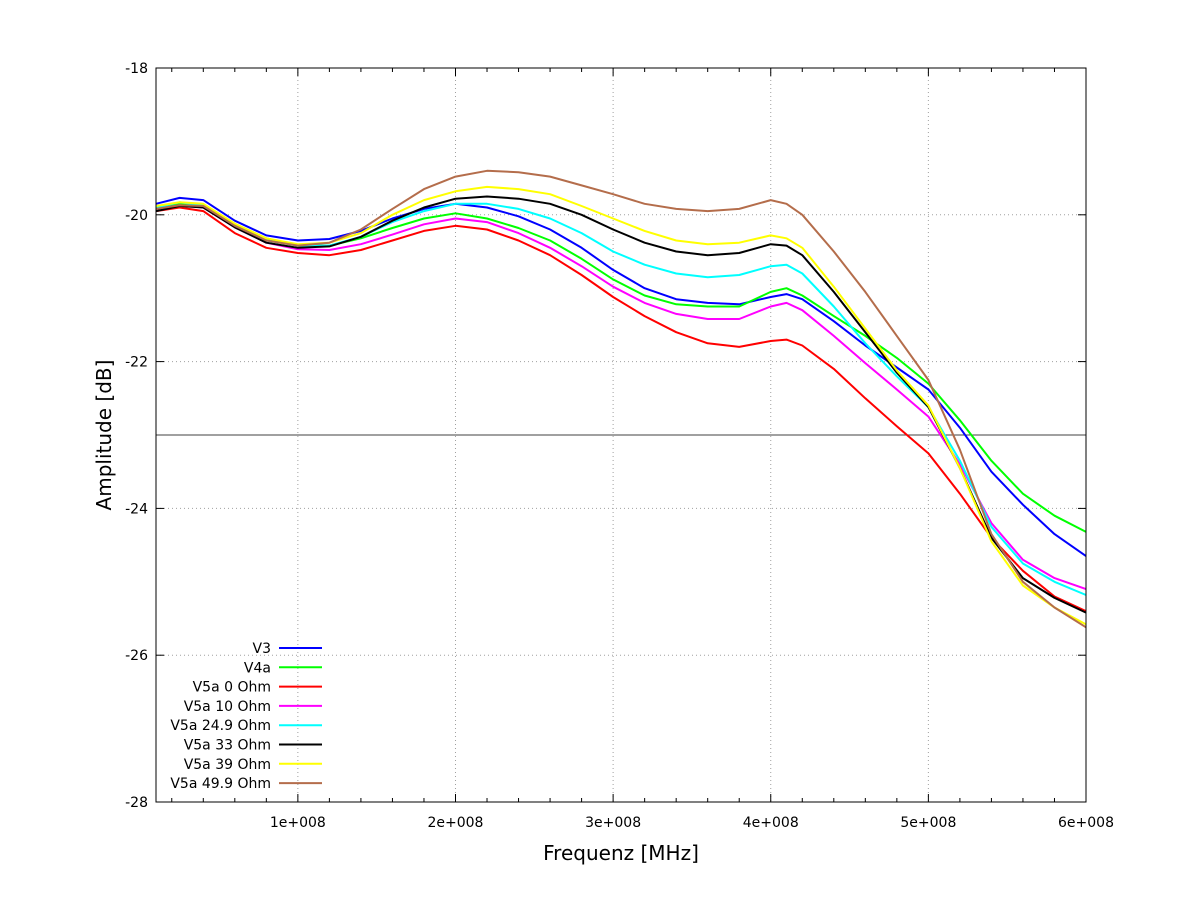 The image size is (1200, 900). What do you see at coordinates (136, 509) in the screenshot?
I see `y-tick-label: -24` at bounding box center [136, 509].